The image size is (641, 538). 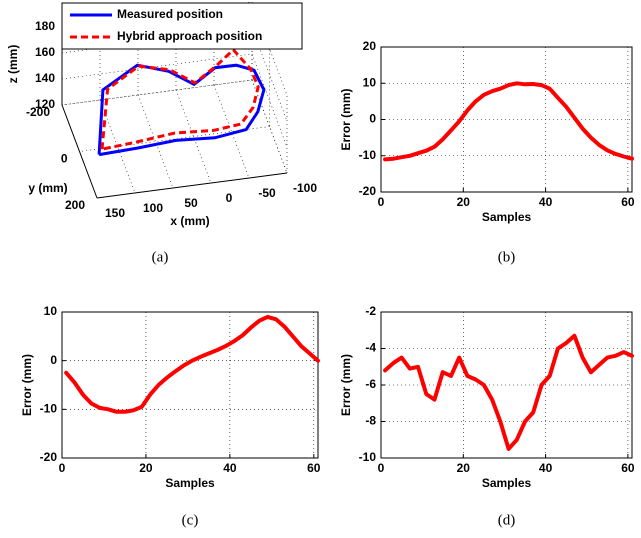 What do you see at coordinates (370, 46) in the screenshot?
I see `y-tick-label: 20` at bounding box center [370, 46].